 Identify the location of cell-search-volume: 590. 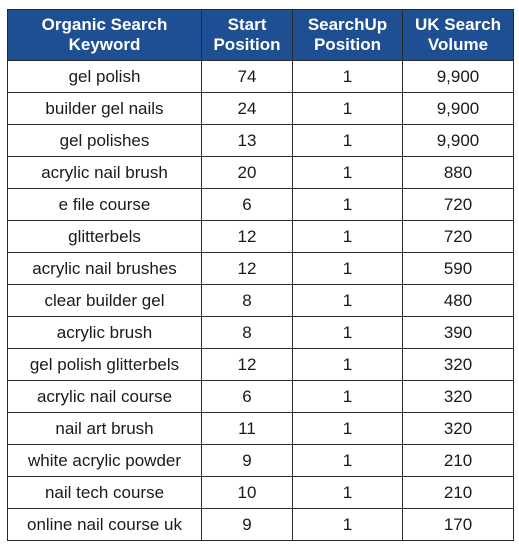
(458, 268).